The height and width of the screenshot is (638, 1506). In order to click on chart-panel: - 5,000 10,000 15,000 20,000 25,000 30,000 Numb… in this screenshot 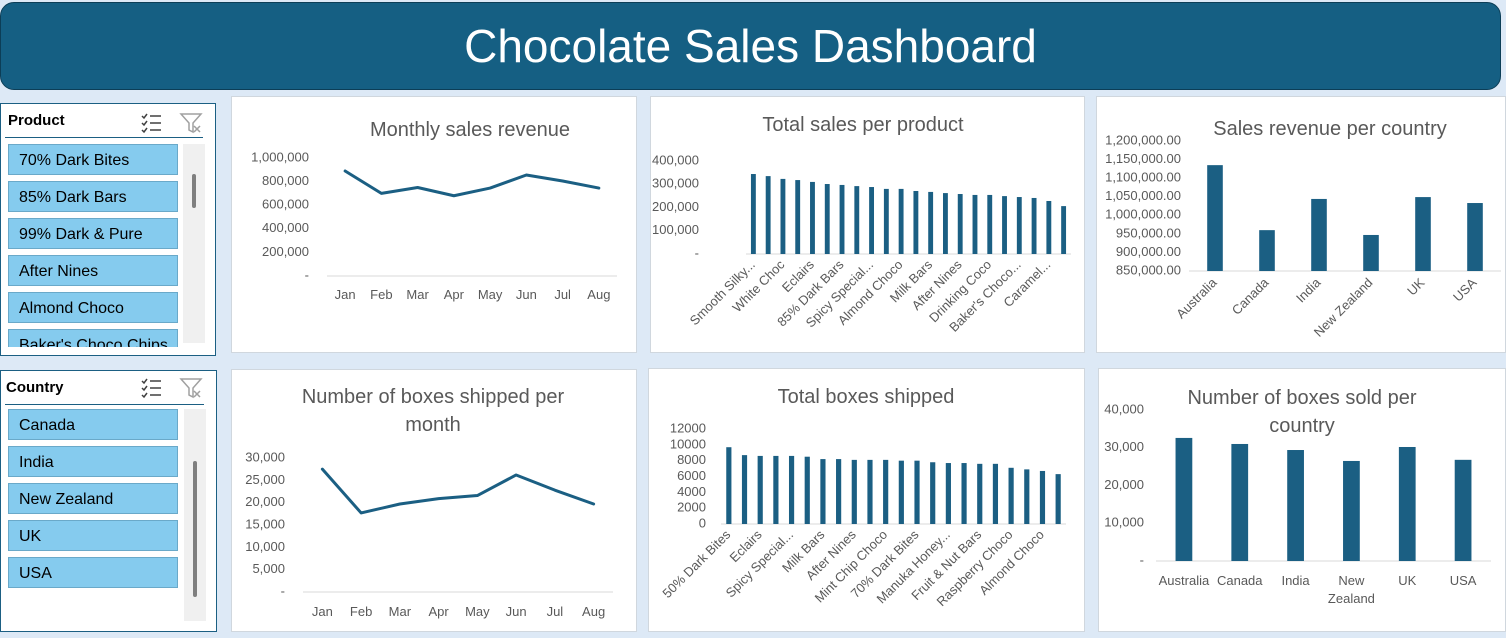, I will do `click(434, 500)`.